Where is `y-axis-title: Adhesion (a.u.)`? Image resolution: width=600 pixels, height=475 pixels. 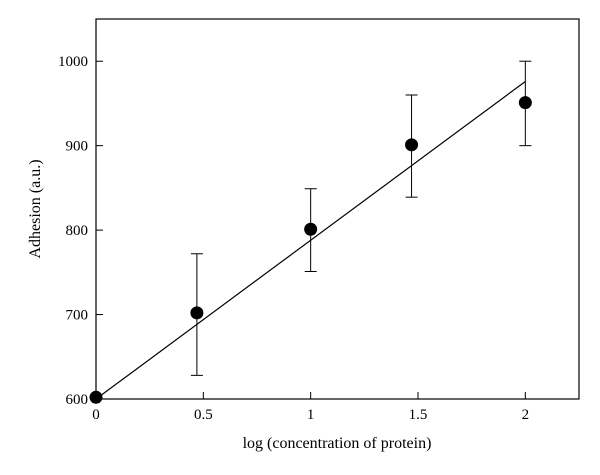
y-axis-title: Adhesion (a.u.) is located at coordinates (35, 208).